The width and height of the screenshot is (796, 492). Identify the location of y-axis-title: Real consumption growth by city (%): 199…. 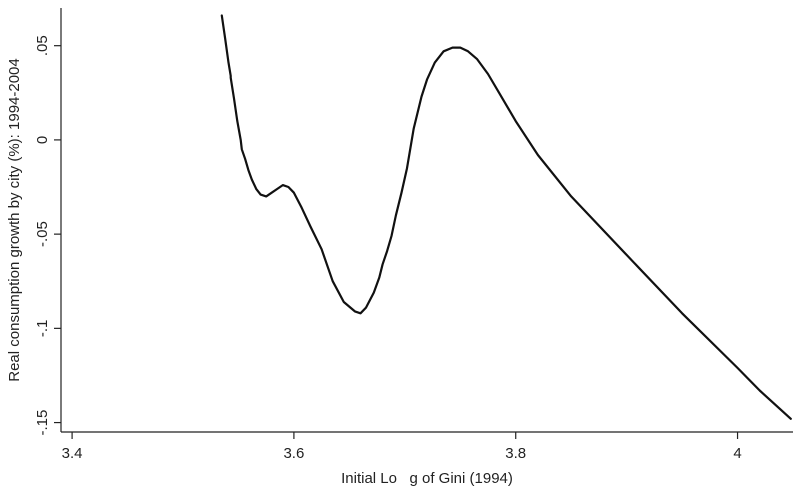
(14, 220).